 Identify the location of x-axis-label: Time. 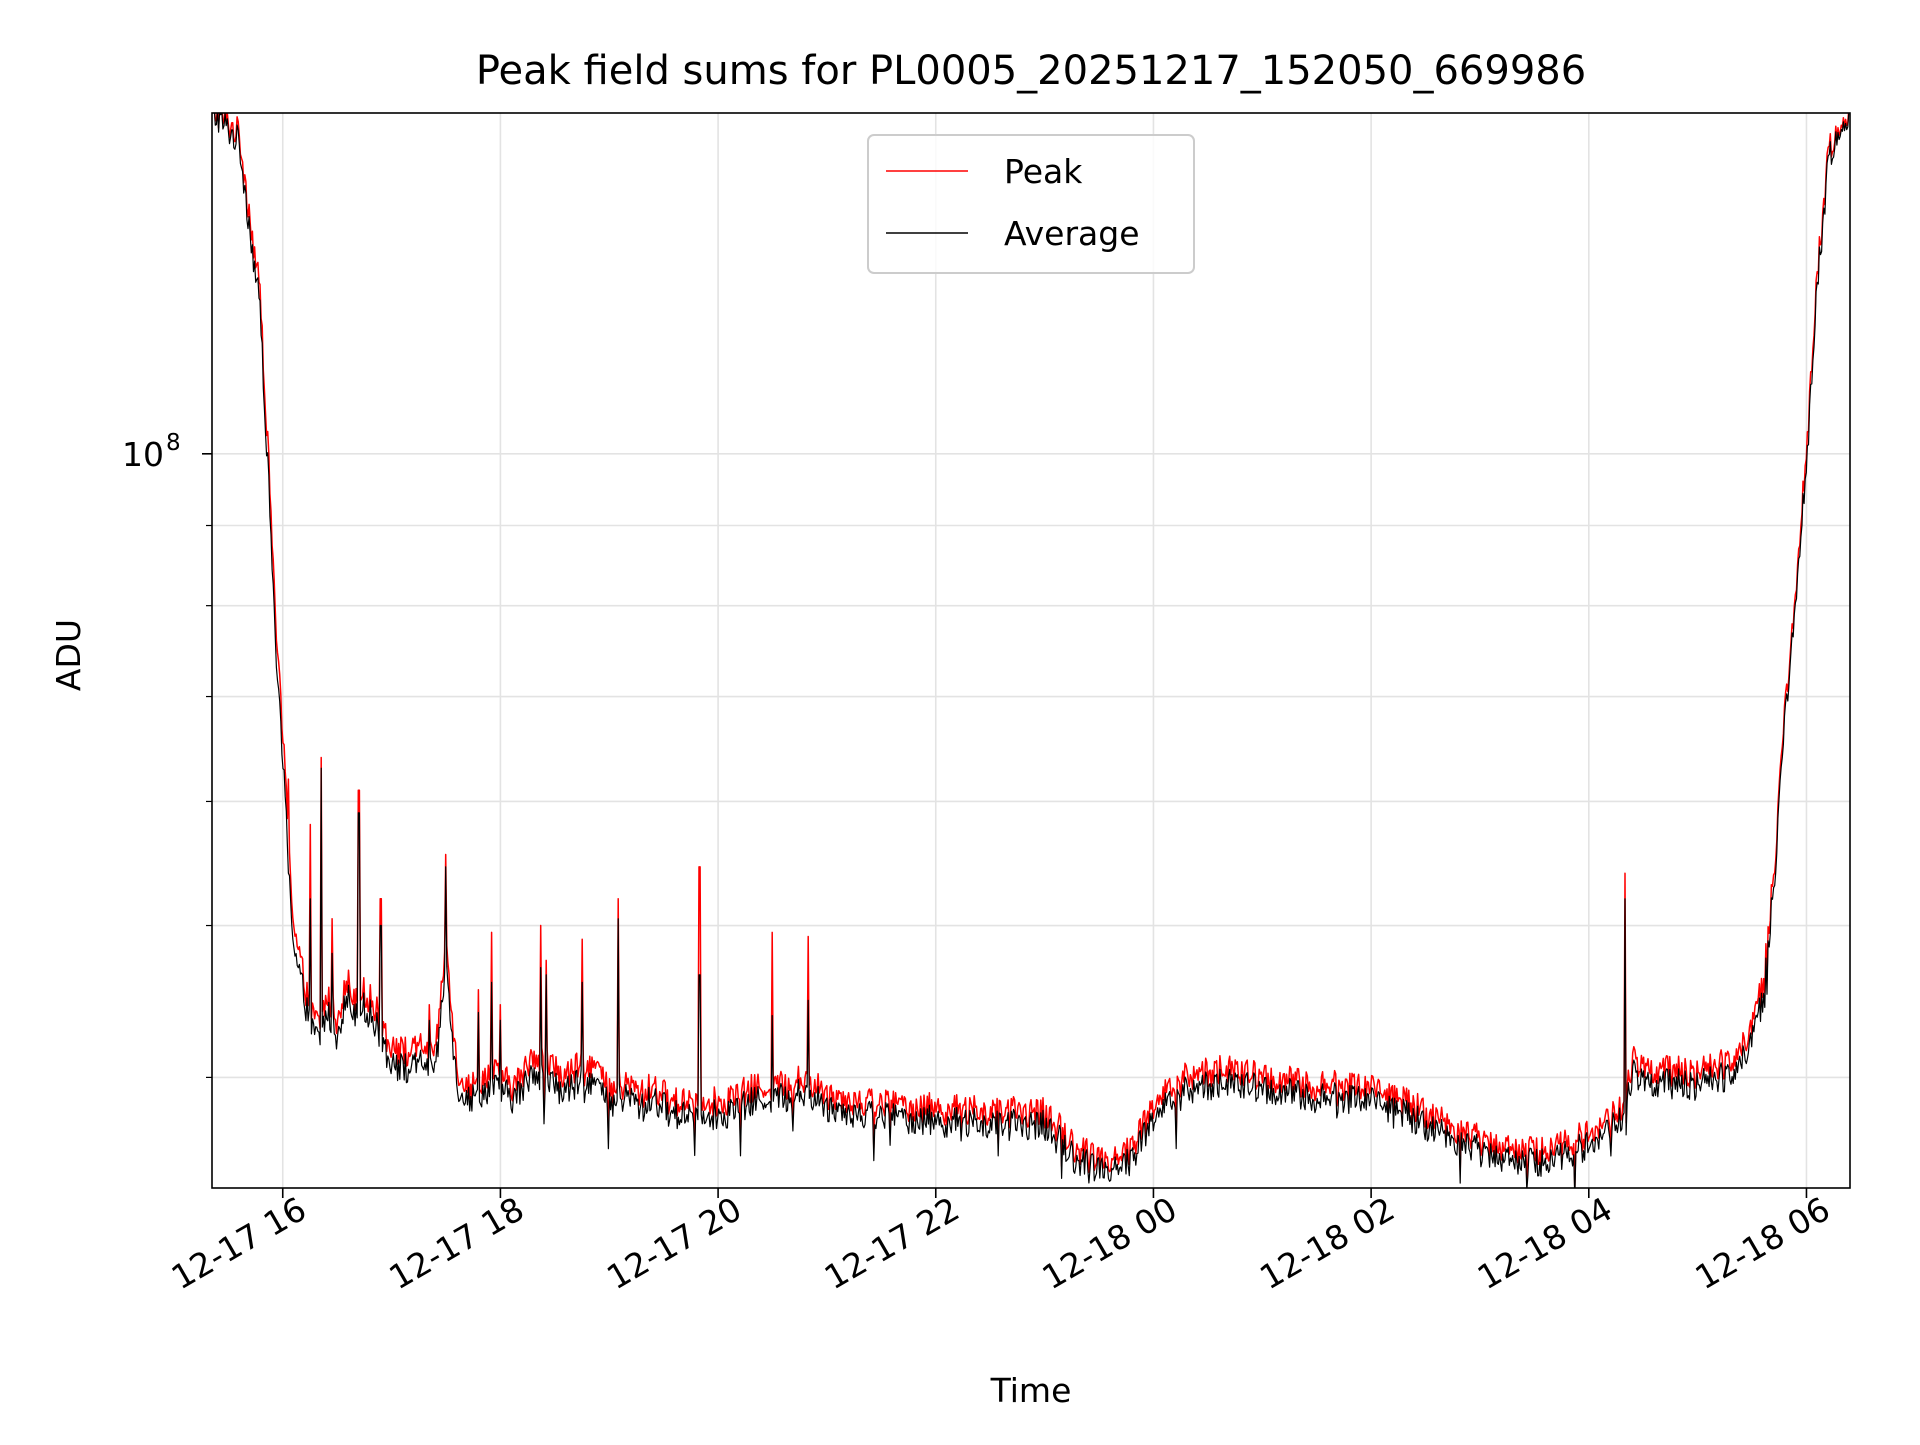
(1031, 1390).